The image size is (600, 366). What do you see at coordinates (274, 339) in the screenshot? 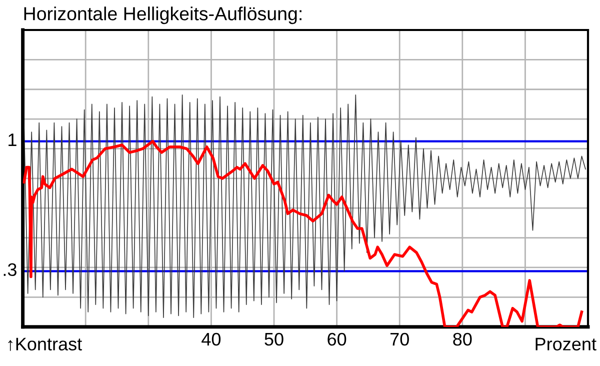
I see `x-tick-label: 50` at bounding box center [274, 339].